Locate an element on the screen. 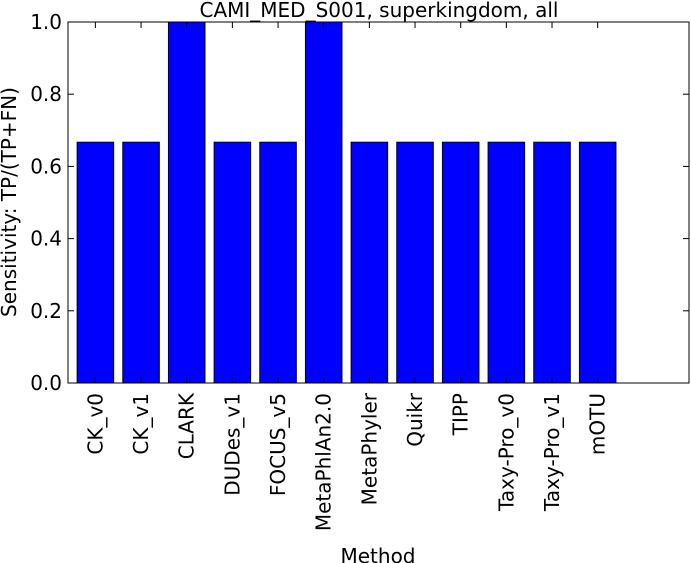 This screenshot has width=691, height=563. bar-FOCUS_v5 is located at coordinates (278, 262).